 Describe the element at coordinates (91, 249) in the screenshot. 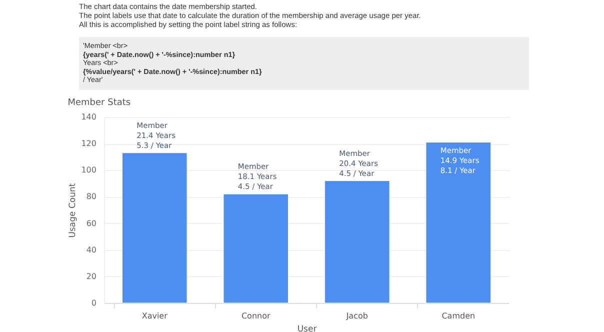

I see `y-tick-label: 40` at that location.